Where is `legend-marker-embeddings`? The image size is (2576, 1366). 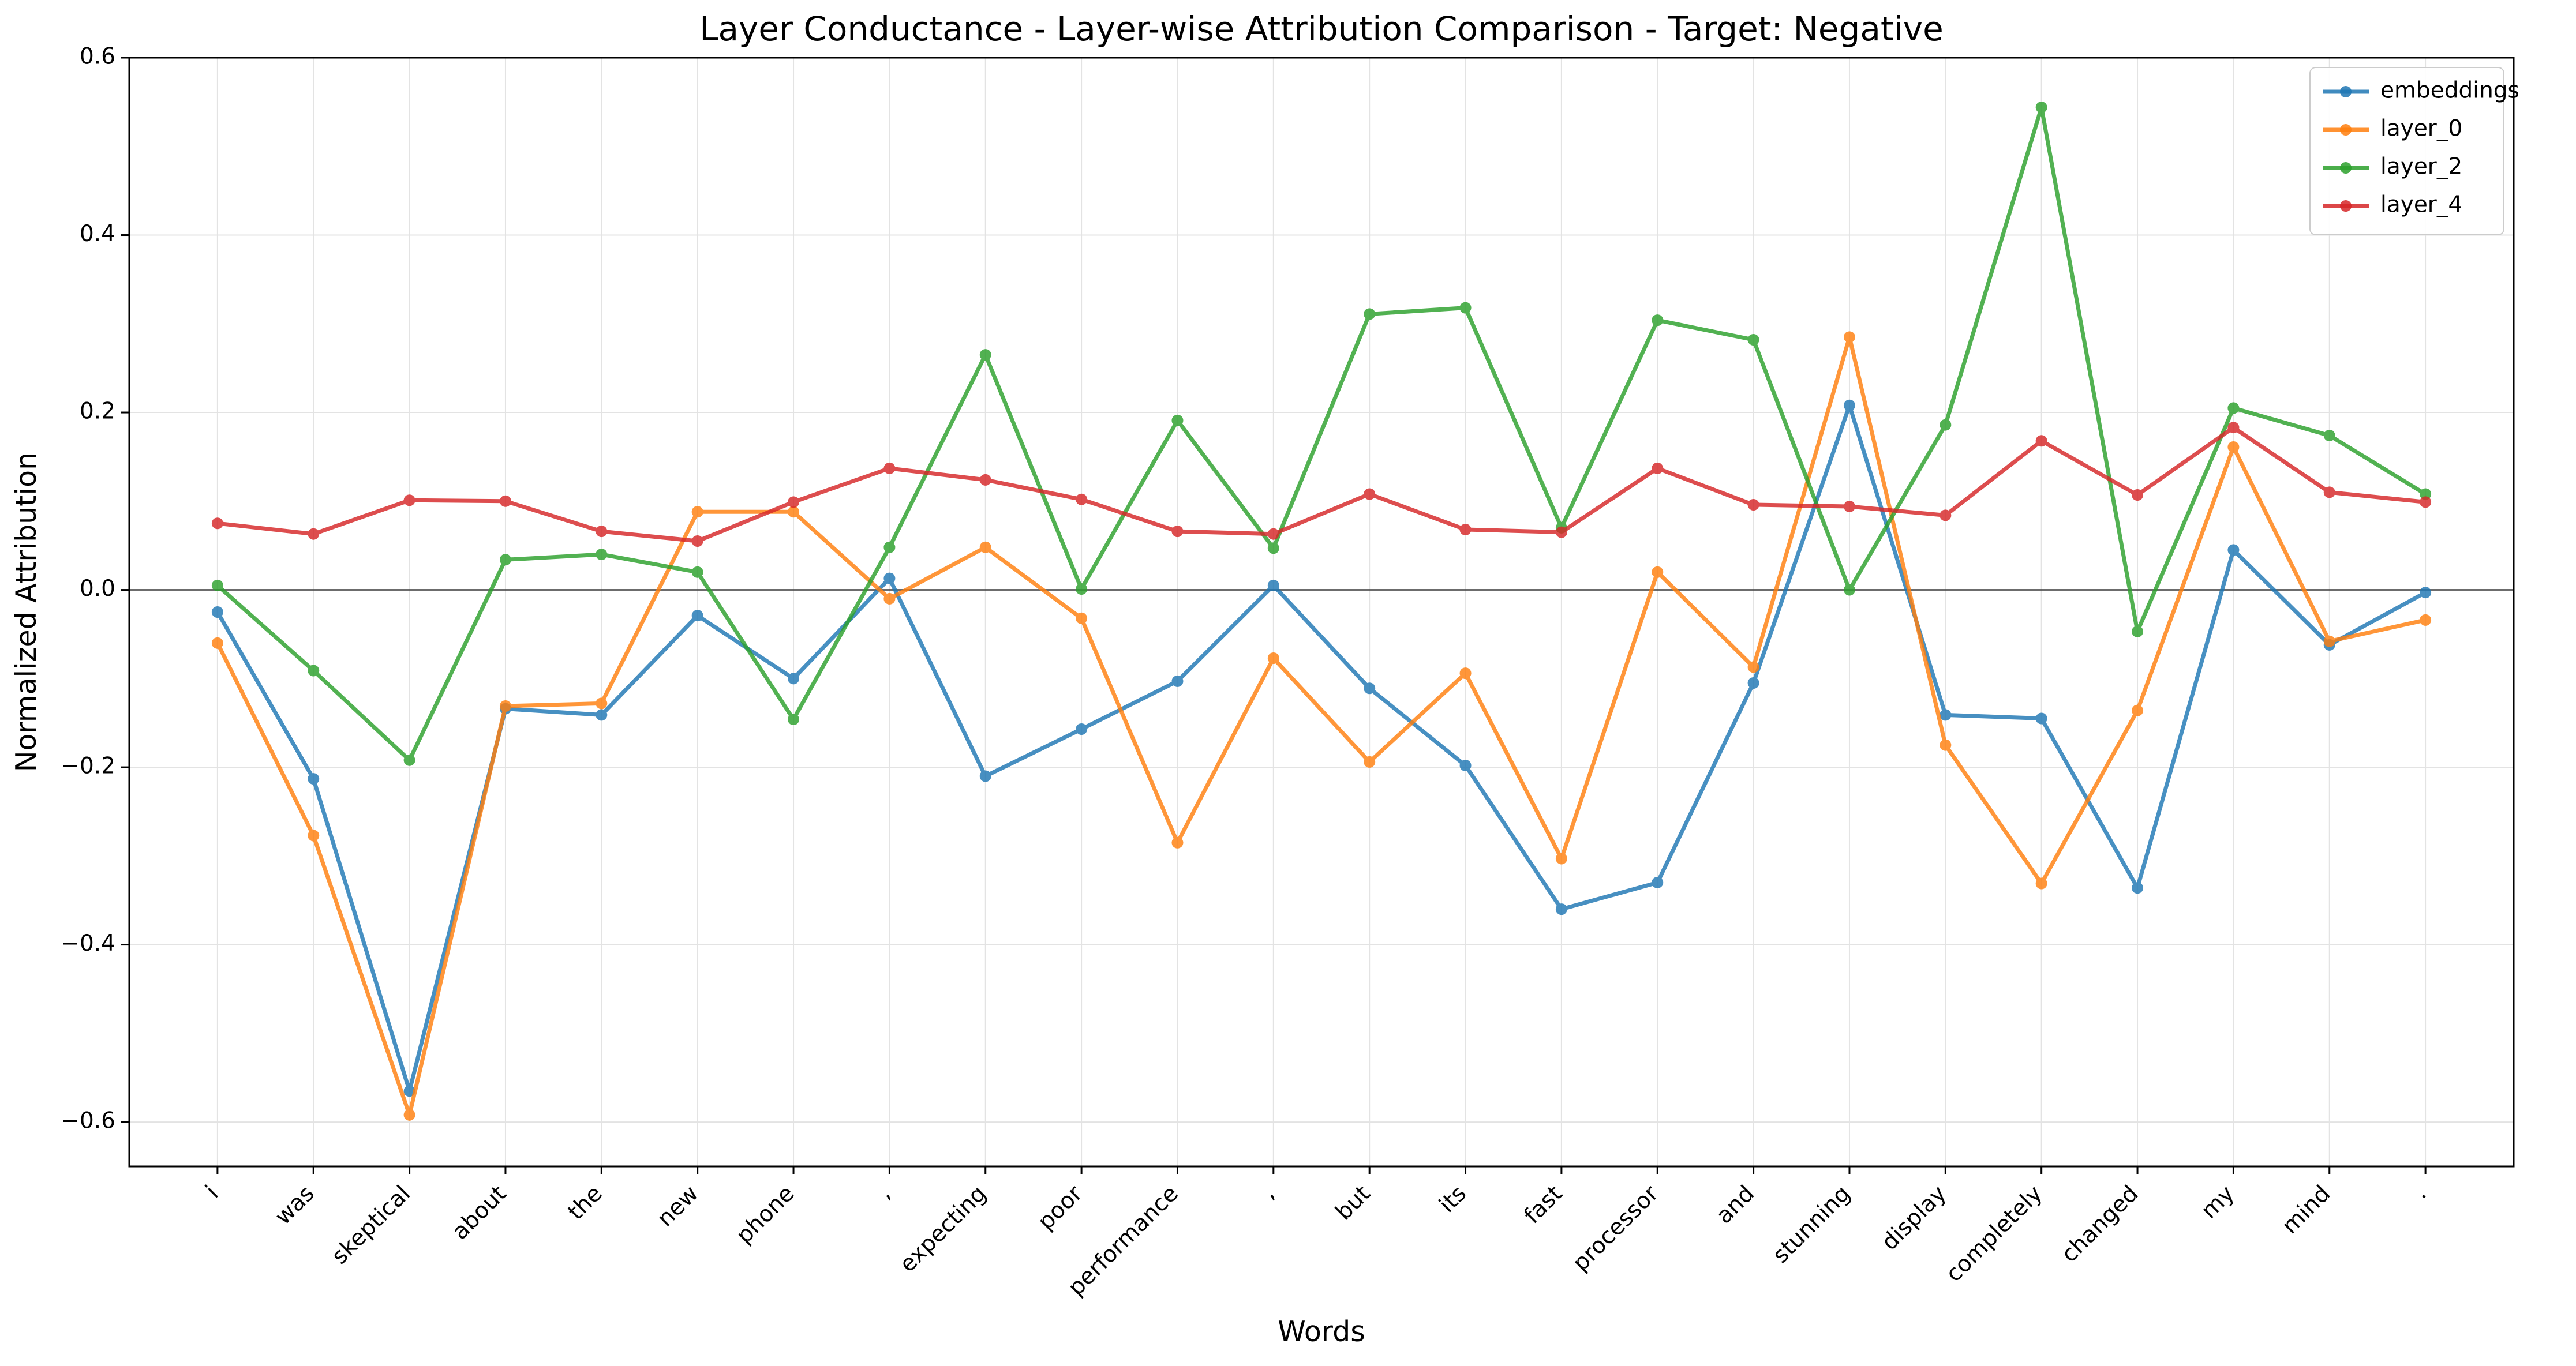
legend-marker-embeddings is located at coordinates (2346, 91).